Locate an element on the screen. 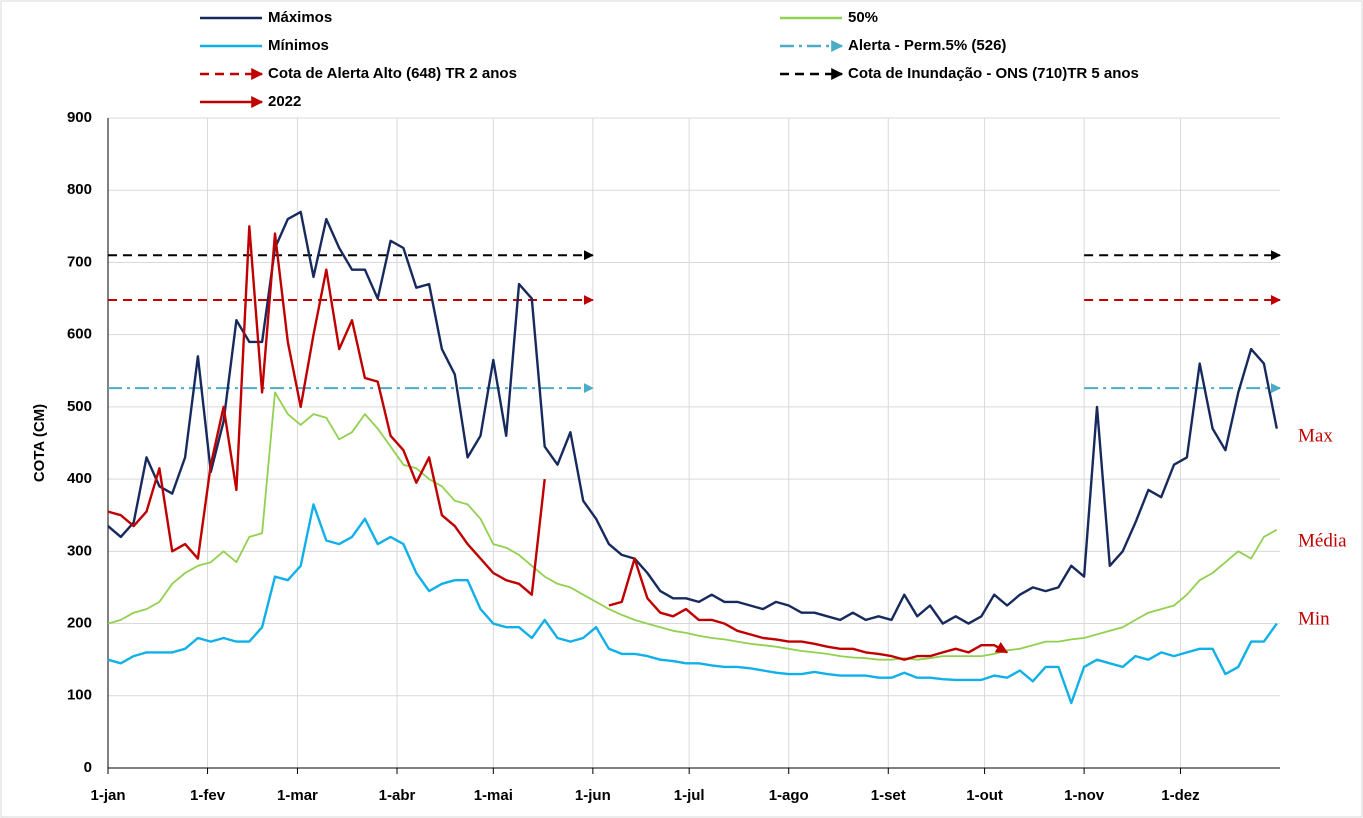 The image size is (1363, 818). legend-label: 2022 is located at coordinates (284, 101).